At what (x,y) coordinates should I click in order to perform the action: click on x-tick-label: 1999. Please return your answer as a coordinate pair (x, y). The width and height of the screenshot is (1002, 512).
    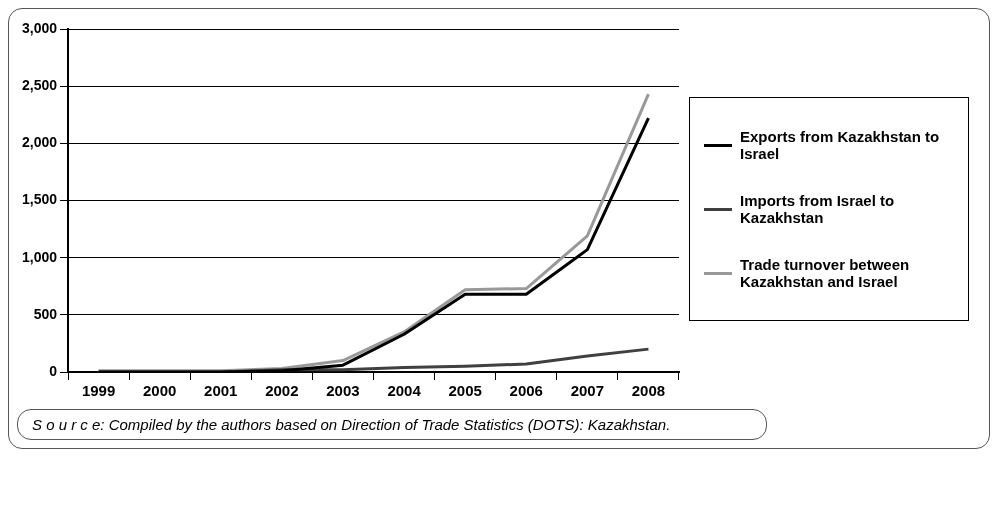
    Looking at the image, I should click on (98, 391).